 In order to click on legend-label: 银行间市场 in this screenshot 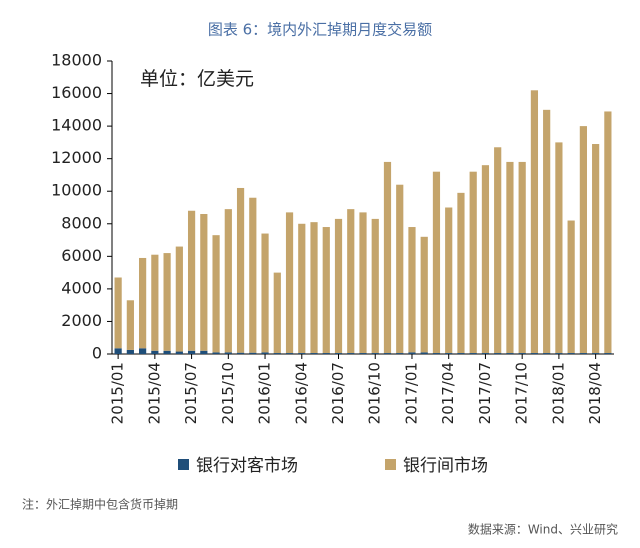, I will do `click(445, 466)`.